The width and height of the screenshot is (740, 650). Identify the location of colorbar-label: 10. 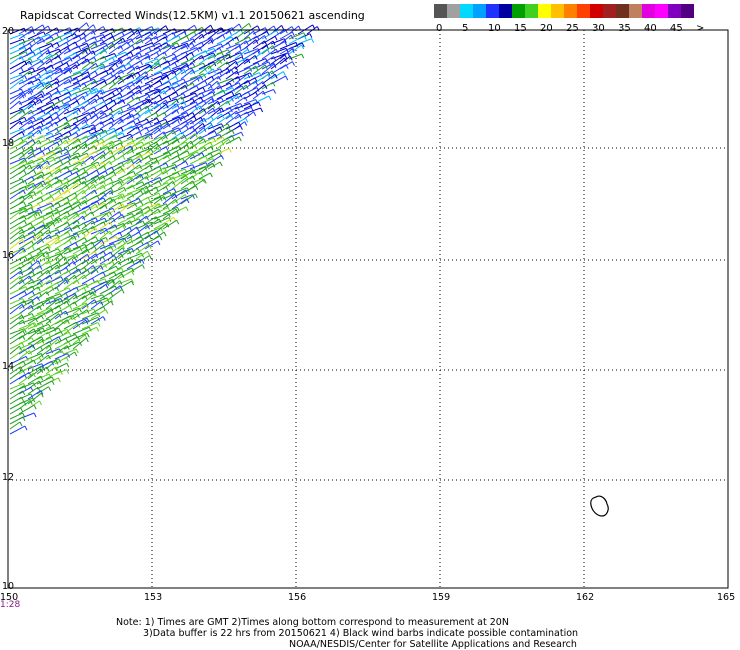
(494, 28).